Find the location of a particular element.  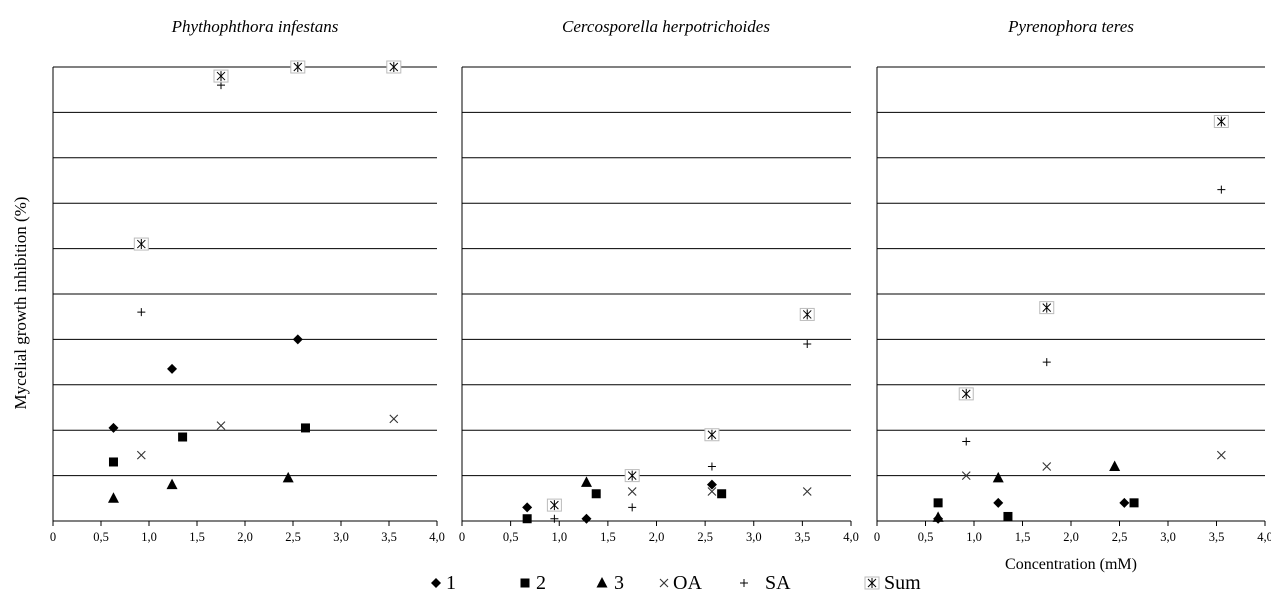

x-axis-label: Concentration (mM) is located at coordinates (1071, 564).